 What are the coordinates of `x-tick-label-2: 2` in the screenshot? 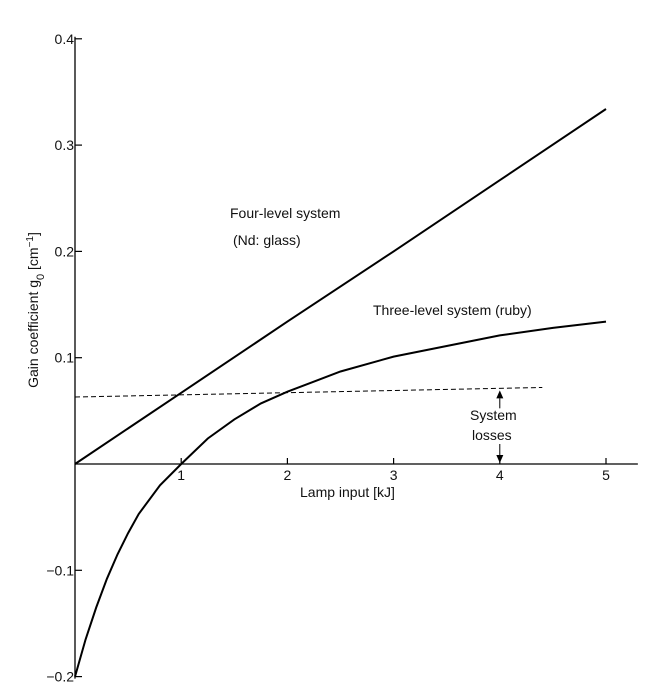 It's located at (288, 475).